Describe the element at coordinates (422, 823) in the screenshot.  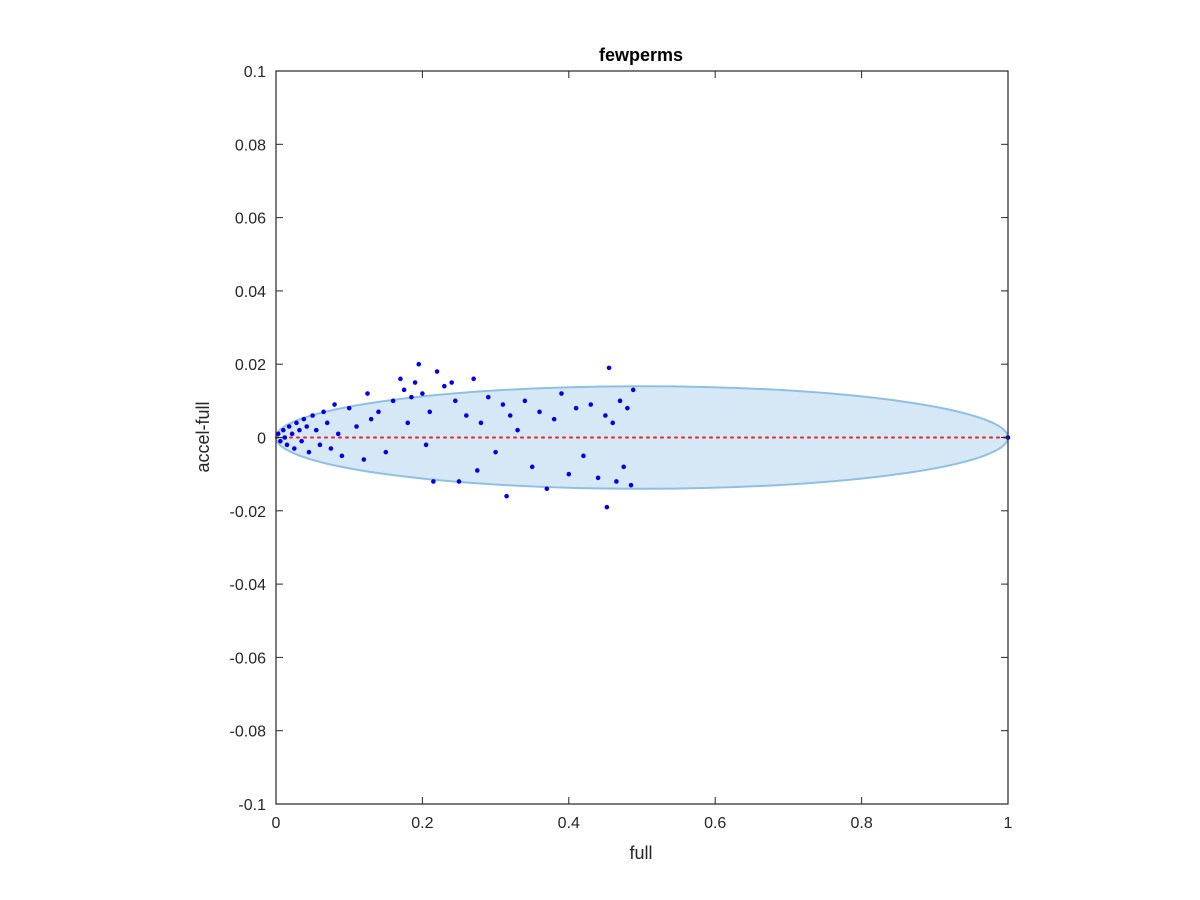
I see `x-tick-label: 0.2` at that location.